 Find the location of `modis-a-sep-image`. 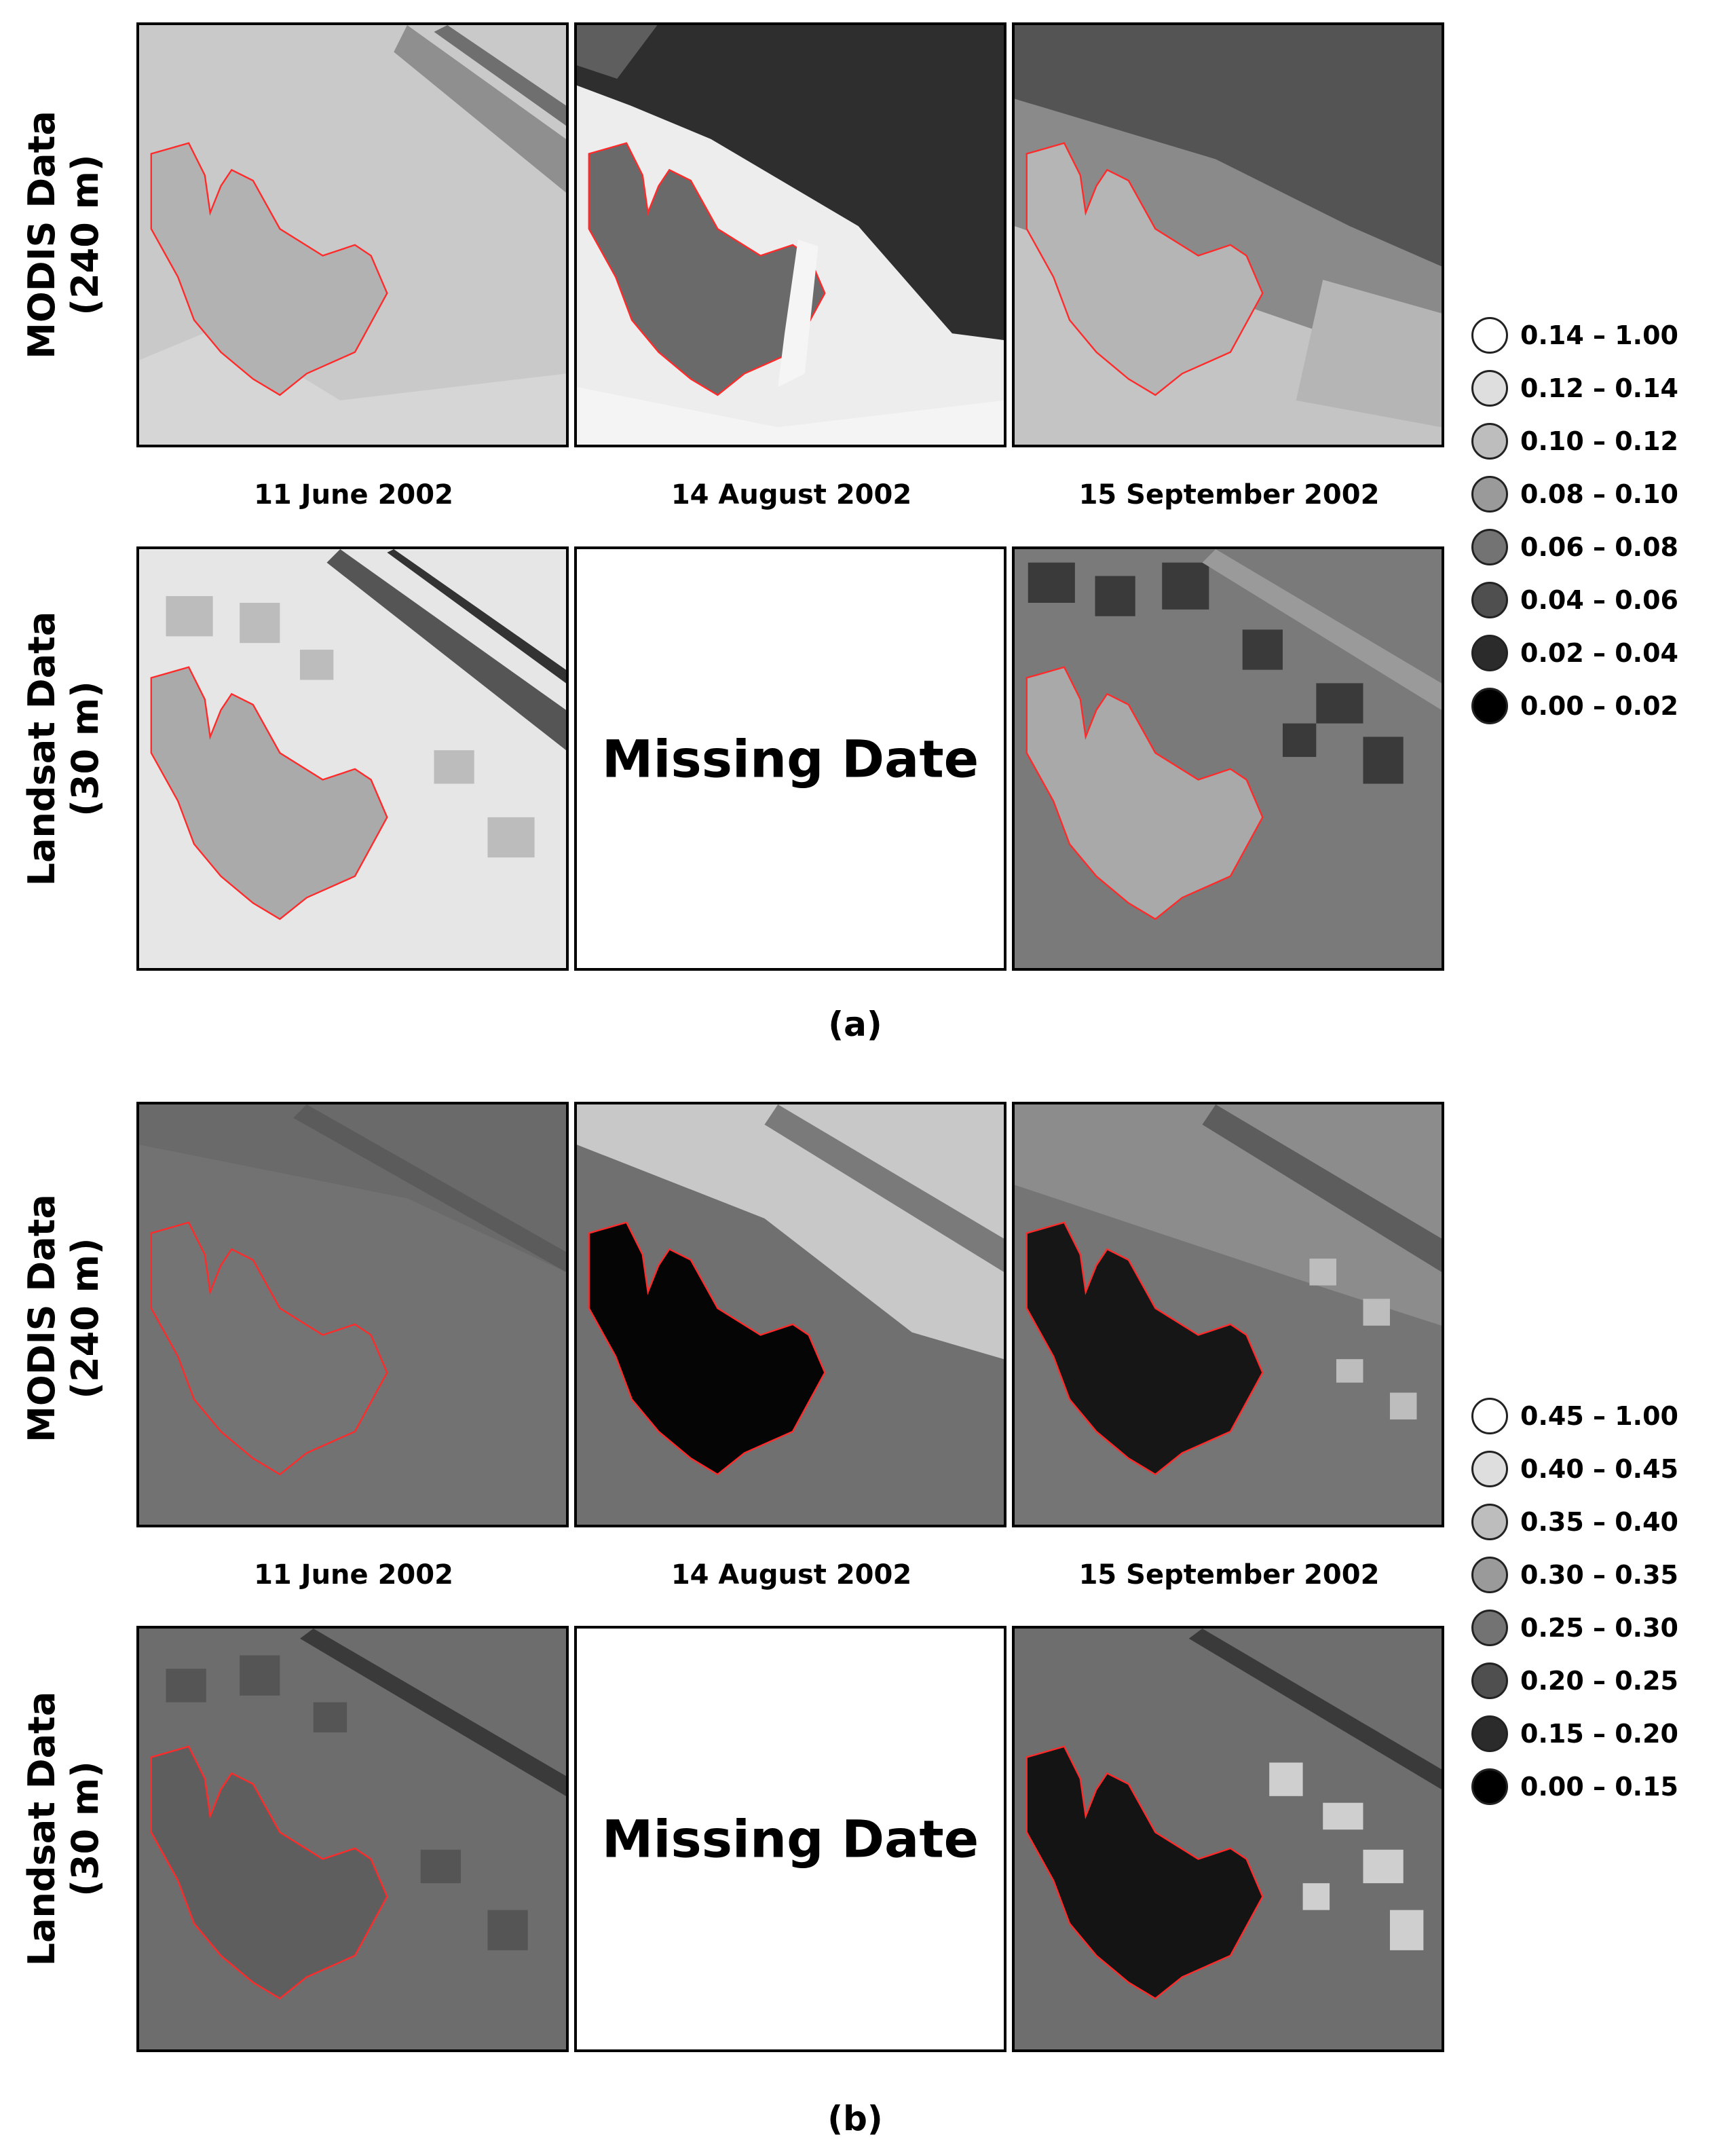

modis-a-sep-image is located at coordinates (1228, 235).